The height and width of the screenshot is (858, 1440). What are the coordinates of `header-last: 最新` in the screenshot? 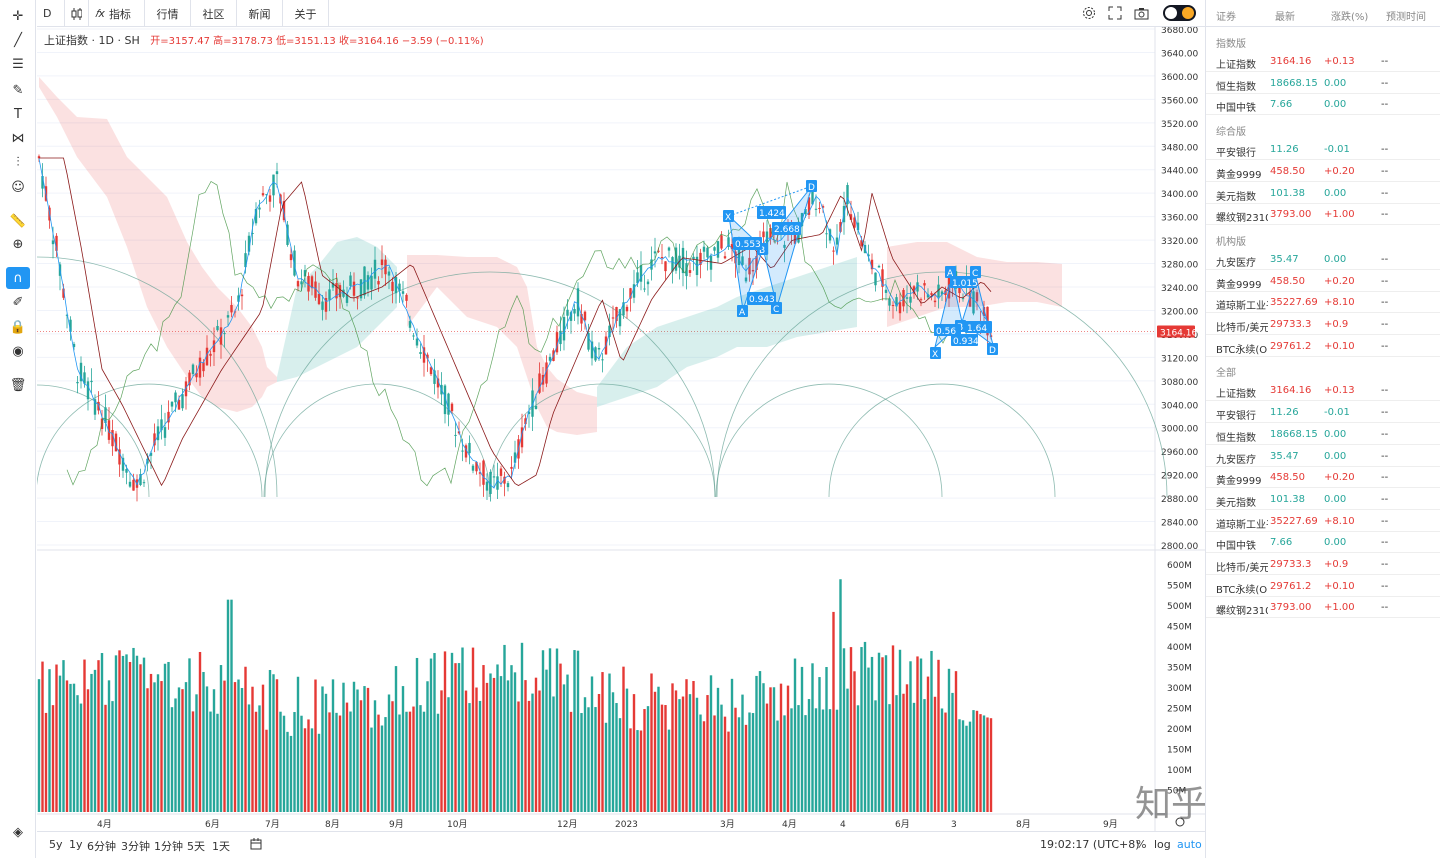 It's located at (1285, 17).